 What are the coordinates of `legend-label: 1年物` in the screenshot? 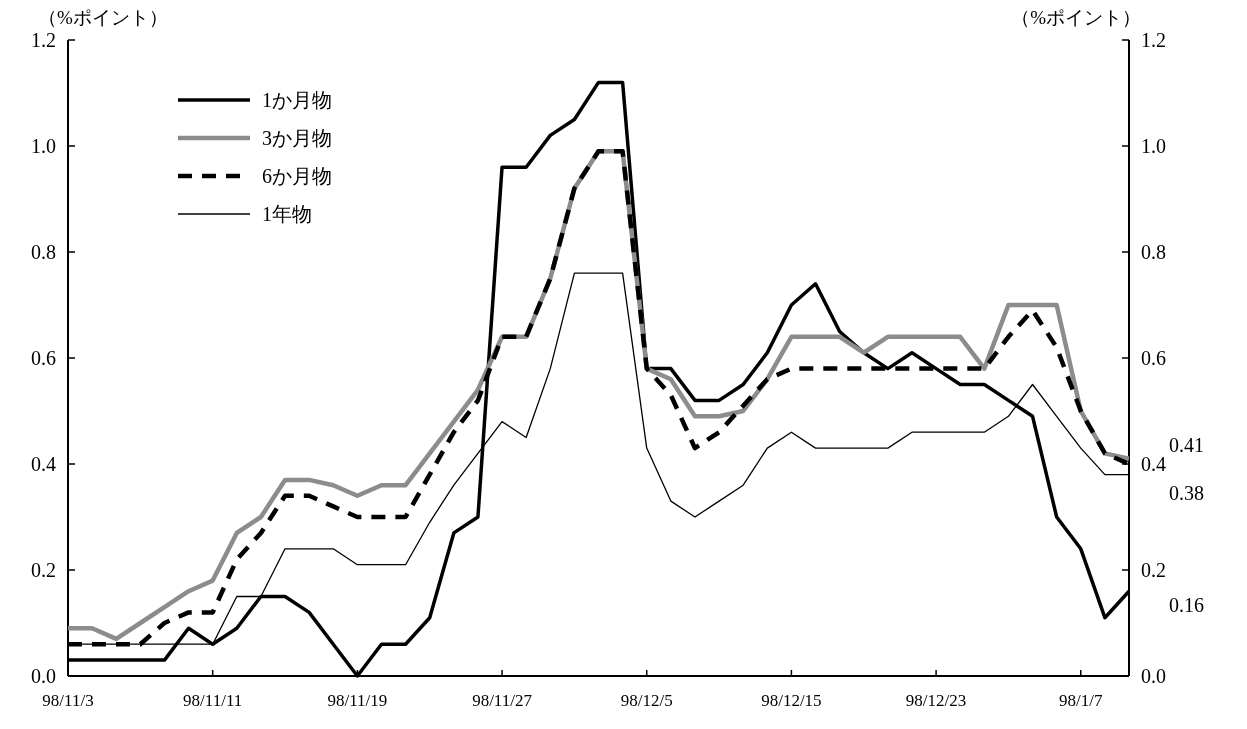 It's located at (287, 214).